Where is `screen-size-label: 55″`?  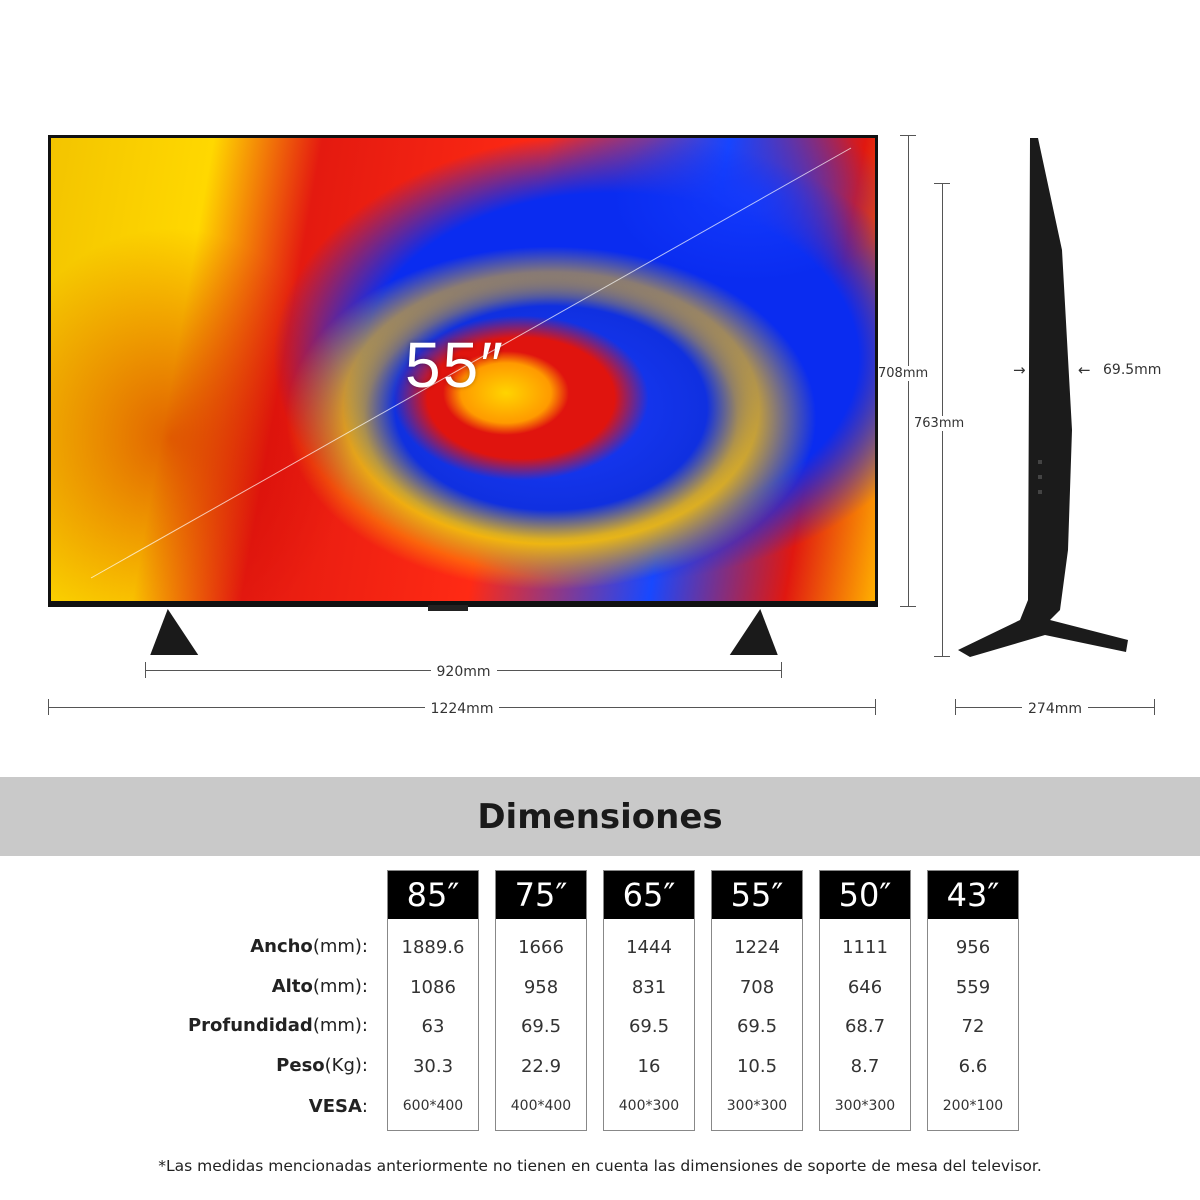
screen-size-label: 55″ is located at coordinates (455, 365).